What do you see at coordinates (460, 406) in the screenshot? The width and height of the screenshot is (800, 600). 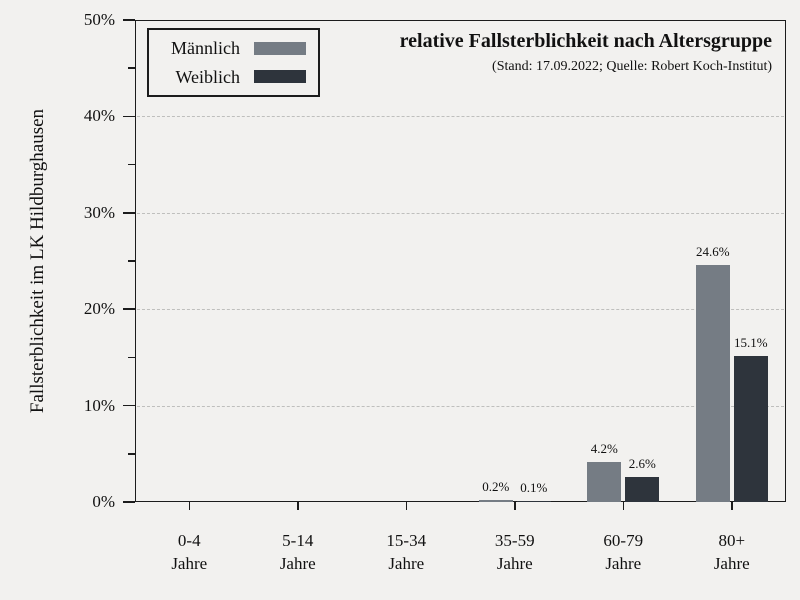 I see `gridline-10pct` at bounding box center [460, 406].